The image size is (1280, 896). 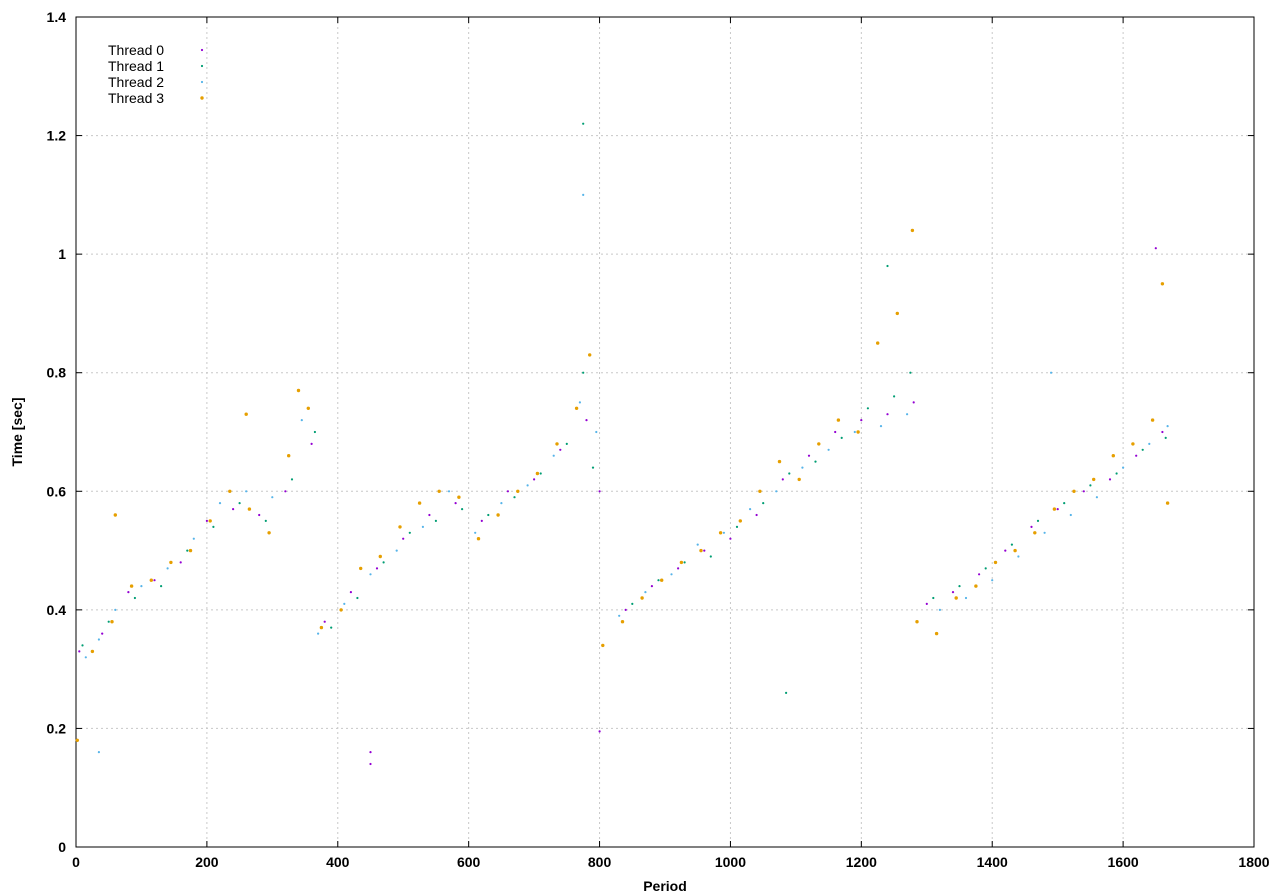 What do you see at coordinates (57, 610) in the screenshot?
I see `y-tick-label: 0.4` at bounding box center [57, 610].